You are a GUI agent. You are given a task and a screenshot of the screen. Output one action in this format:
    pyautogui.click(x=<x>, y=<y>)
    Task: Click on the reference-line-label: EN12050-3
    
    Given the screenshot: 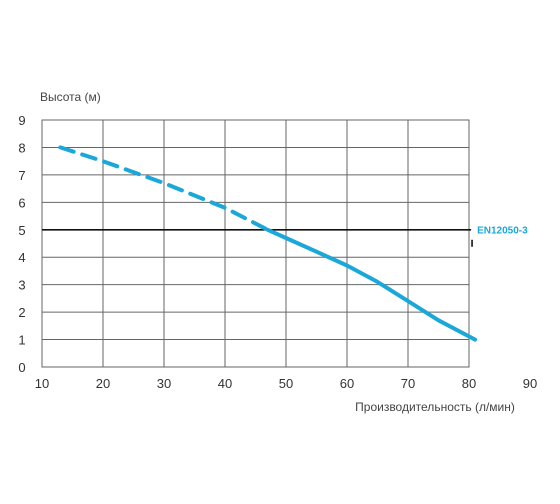 What is the action you would take?
    pyautogui.click(x=502, y=230)
    